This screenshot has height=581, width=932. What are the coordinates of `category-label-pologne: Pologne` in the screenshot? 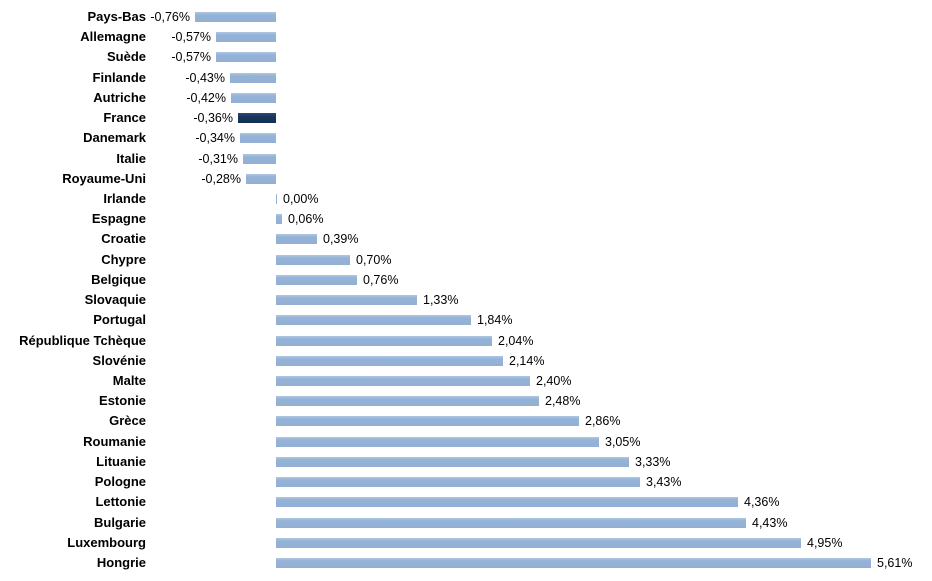 It's located at (120, 482).